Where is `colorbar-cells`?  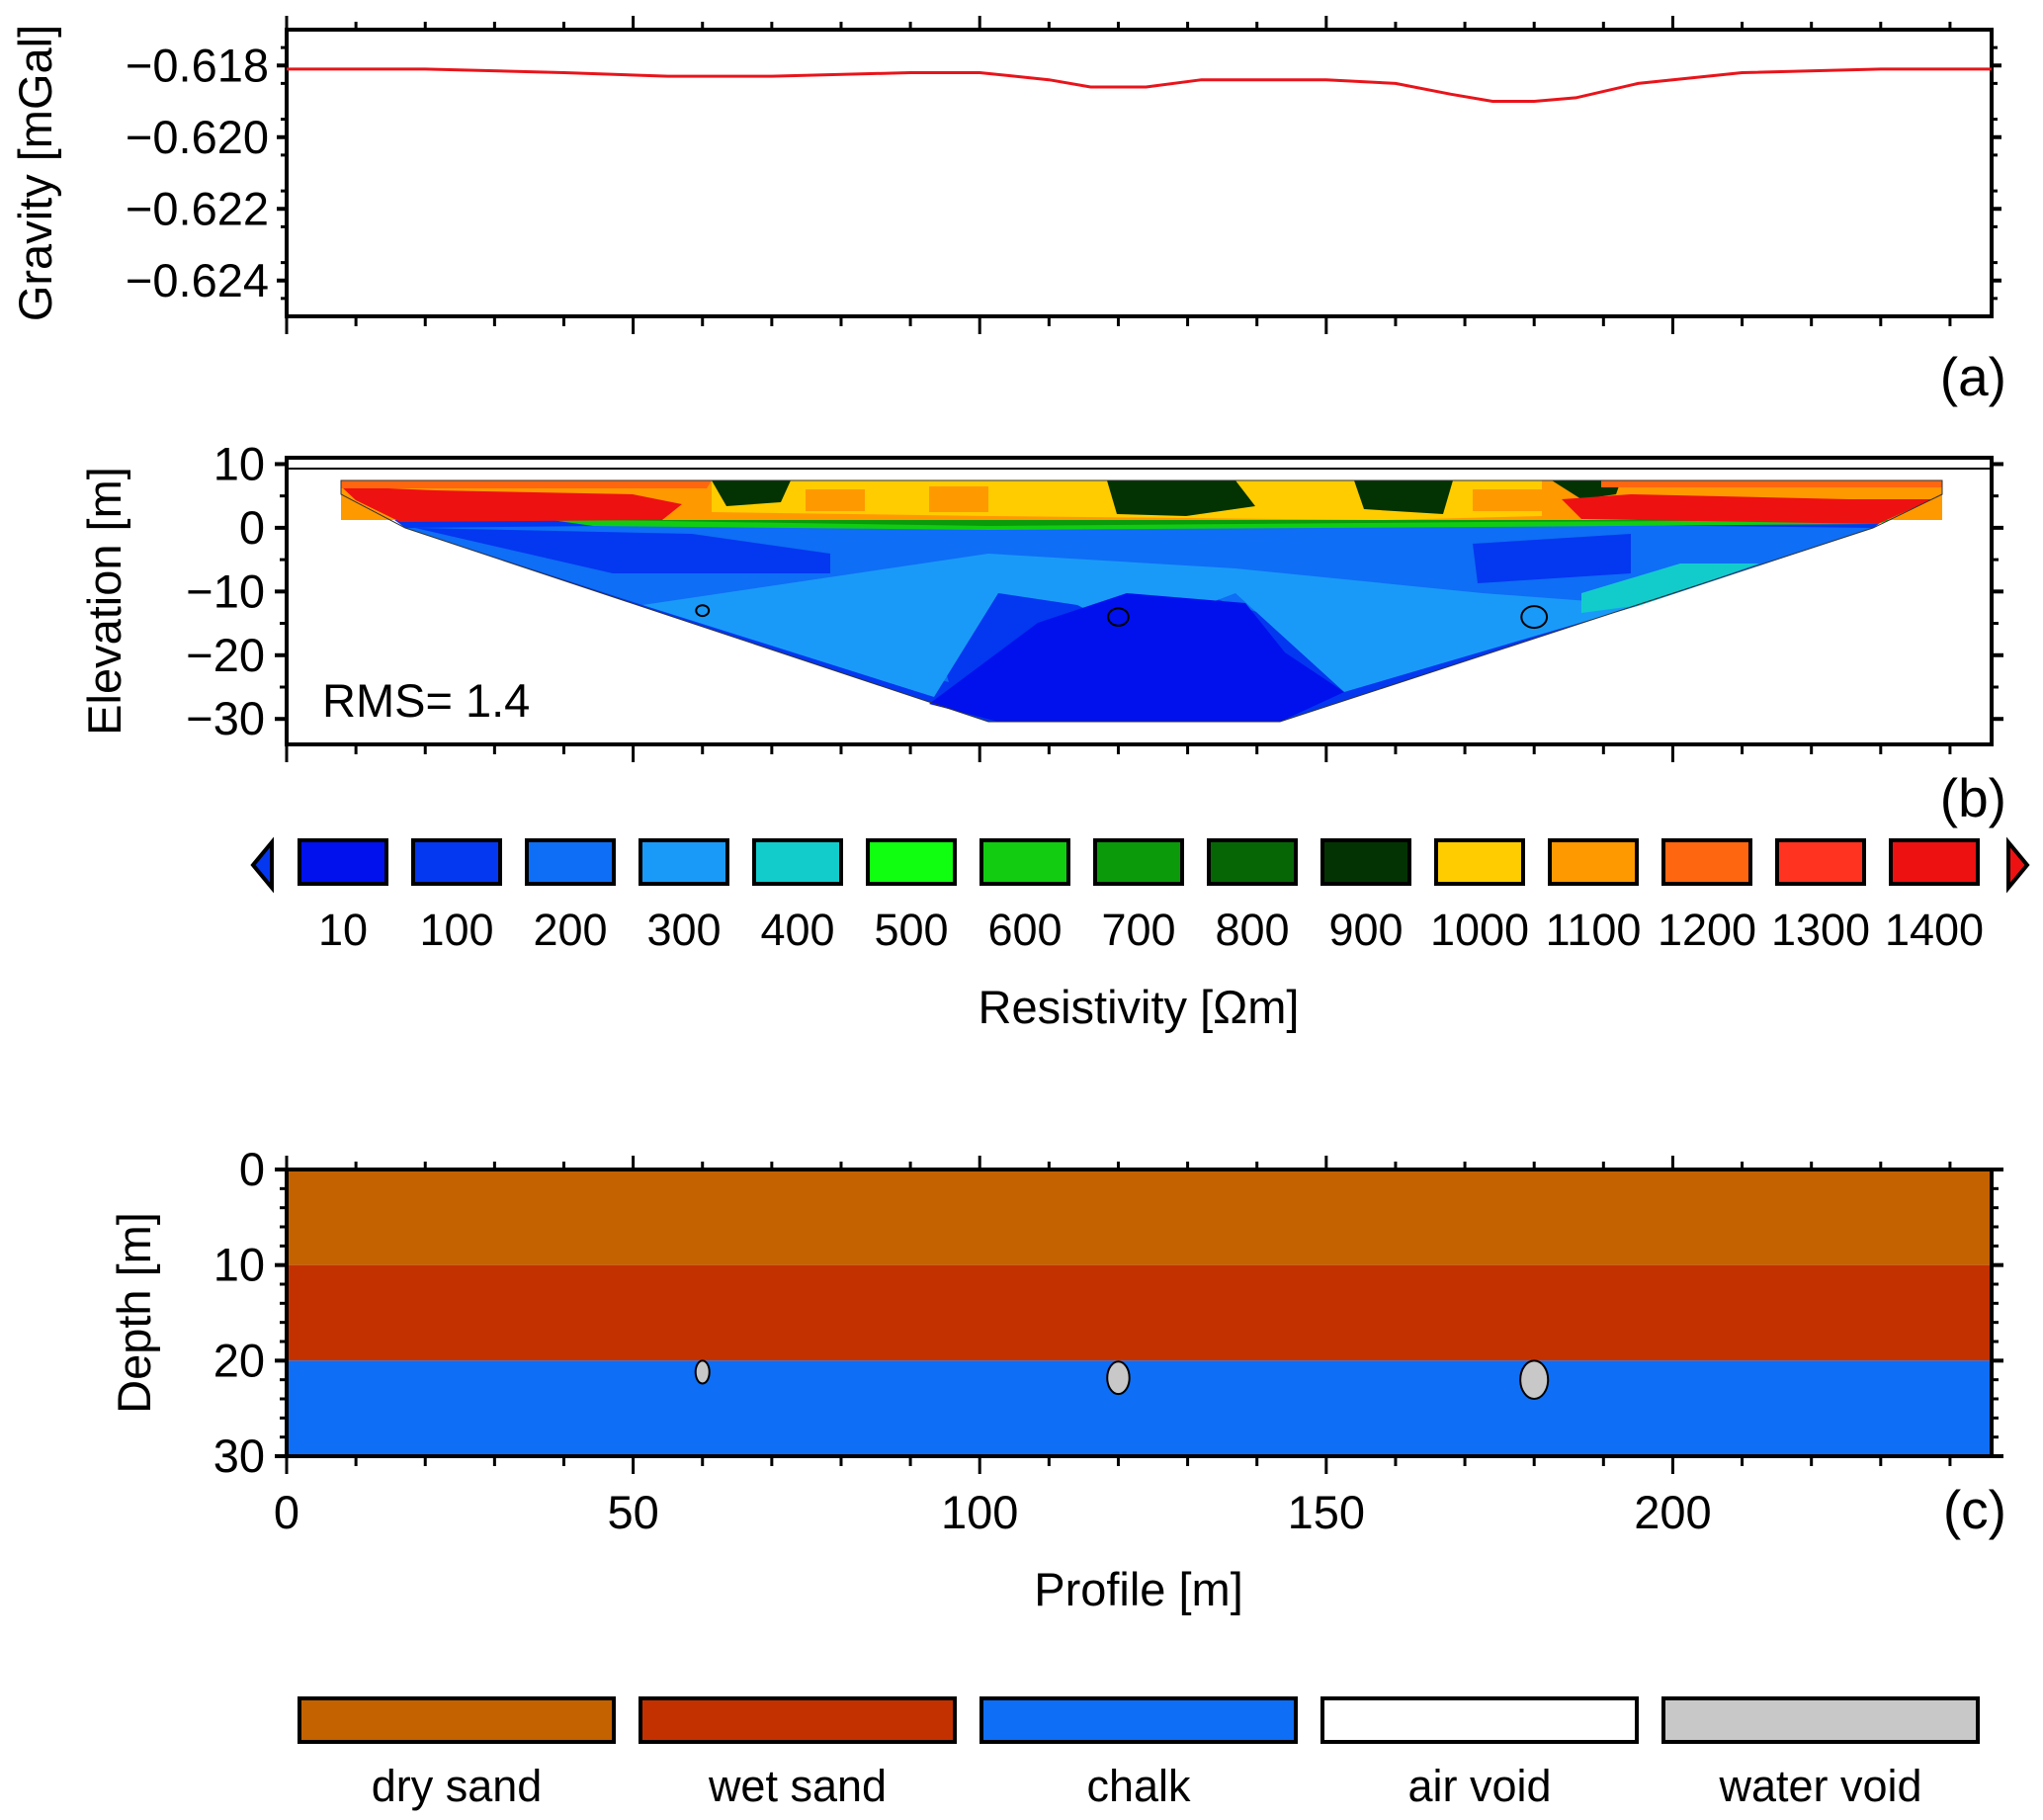
colorbar-cells is located at coordinates (1139, 862).